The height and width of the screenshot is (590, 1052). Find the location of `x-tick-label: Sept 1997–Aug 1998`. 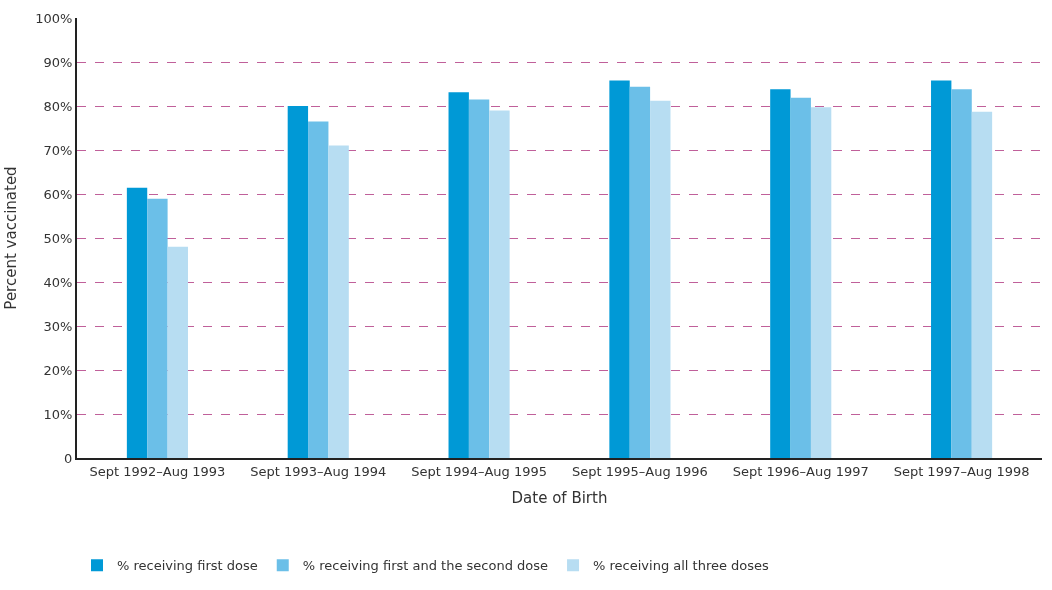

x-tick-label: Sept 1997–Aug 1998 is located at coordinates (961, 471).